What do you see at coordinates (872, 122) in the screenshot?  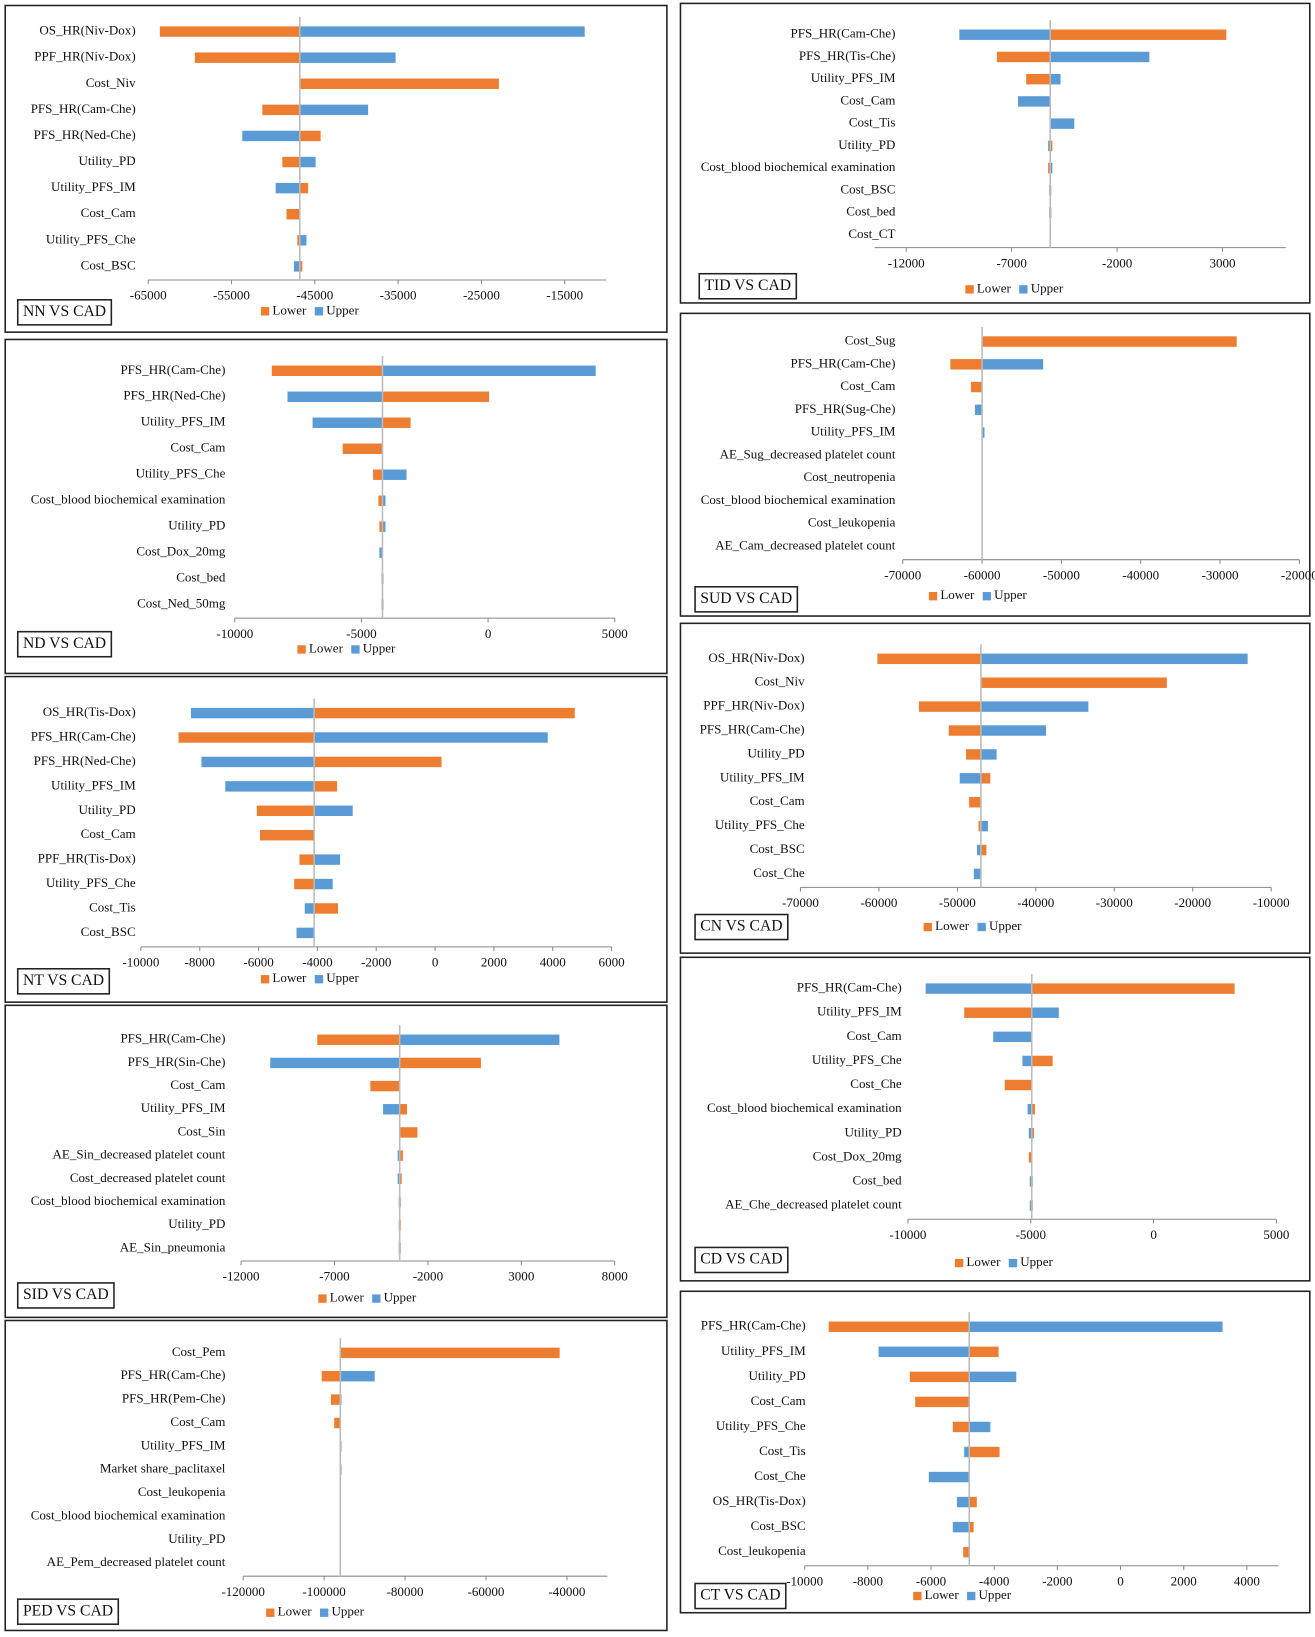 I see `category-label: Cost_Tis` at bounding box center [872, 122].